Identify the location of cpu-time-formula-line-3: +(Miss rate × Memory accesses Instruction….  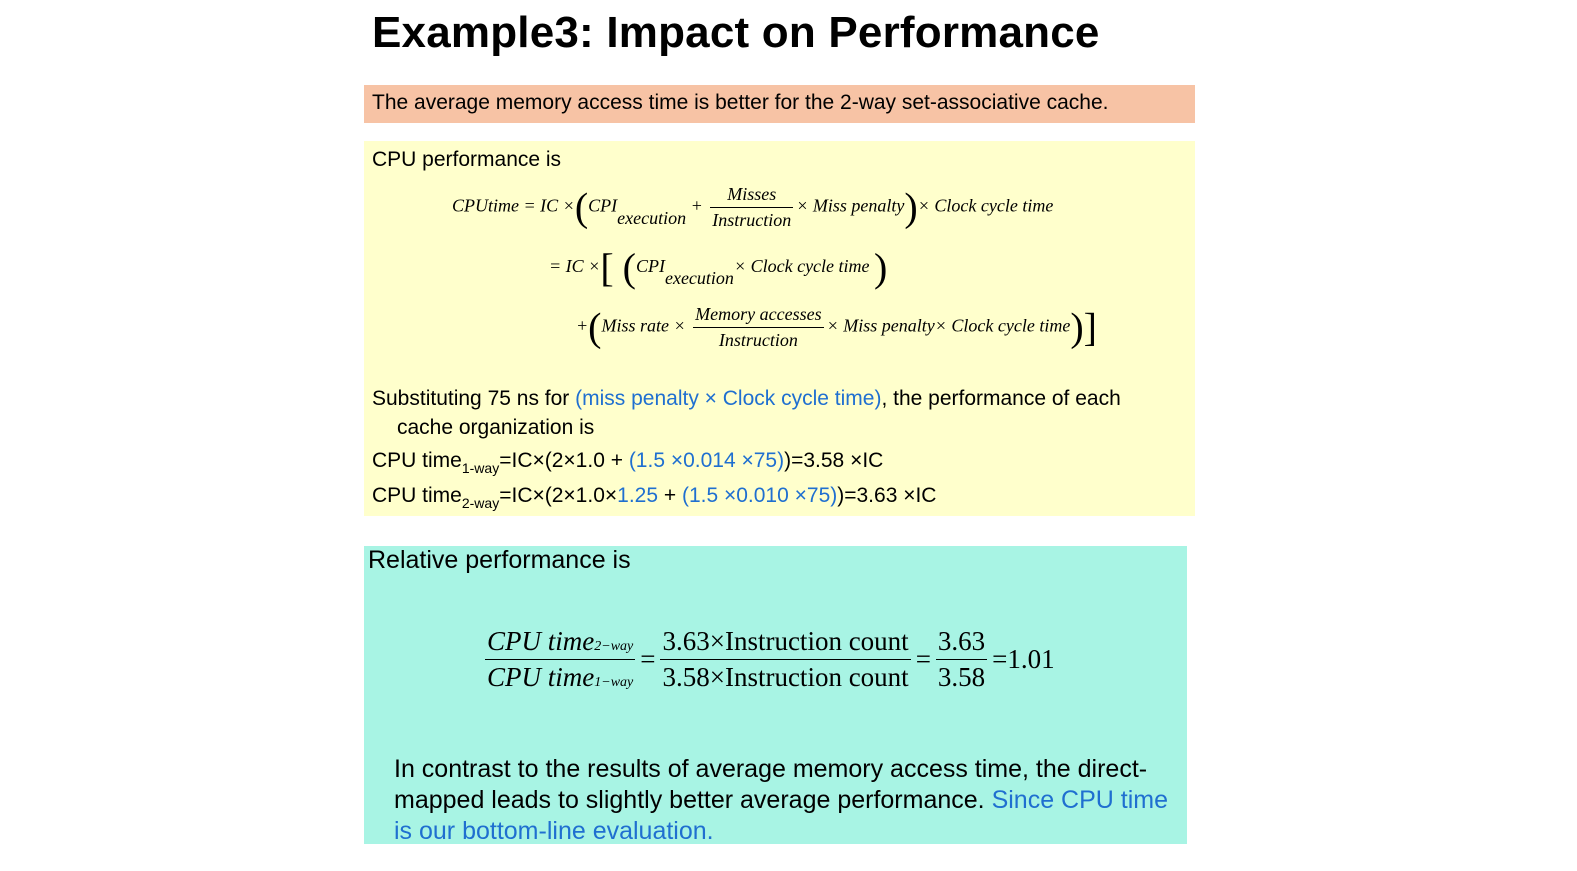
(836, 327).